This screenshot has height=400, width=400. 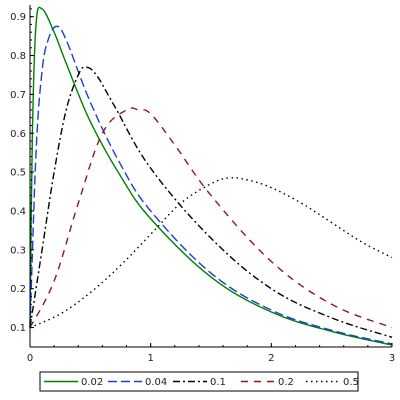 What do you see at coordinates (18, 211) in the screenshot?
I see `y-tick-label: 0.4` at bounding box center [18, 211].